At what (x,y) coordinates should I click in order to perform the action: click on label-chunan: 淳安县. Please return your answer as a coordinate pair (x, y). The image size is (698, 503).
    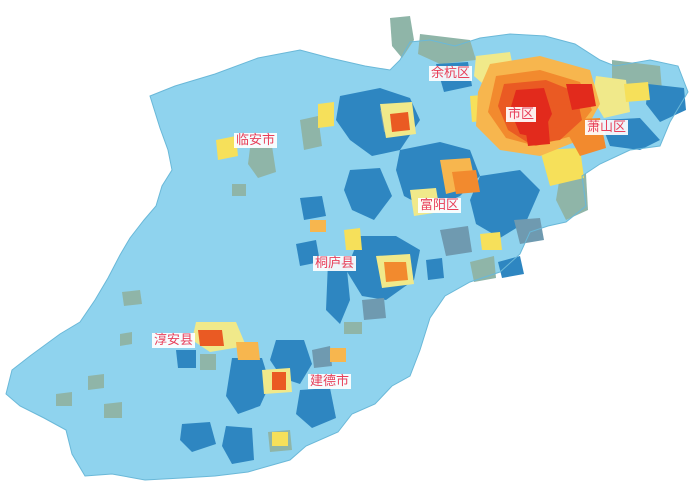
    Looking at the image, I should click on (174, 340).